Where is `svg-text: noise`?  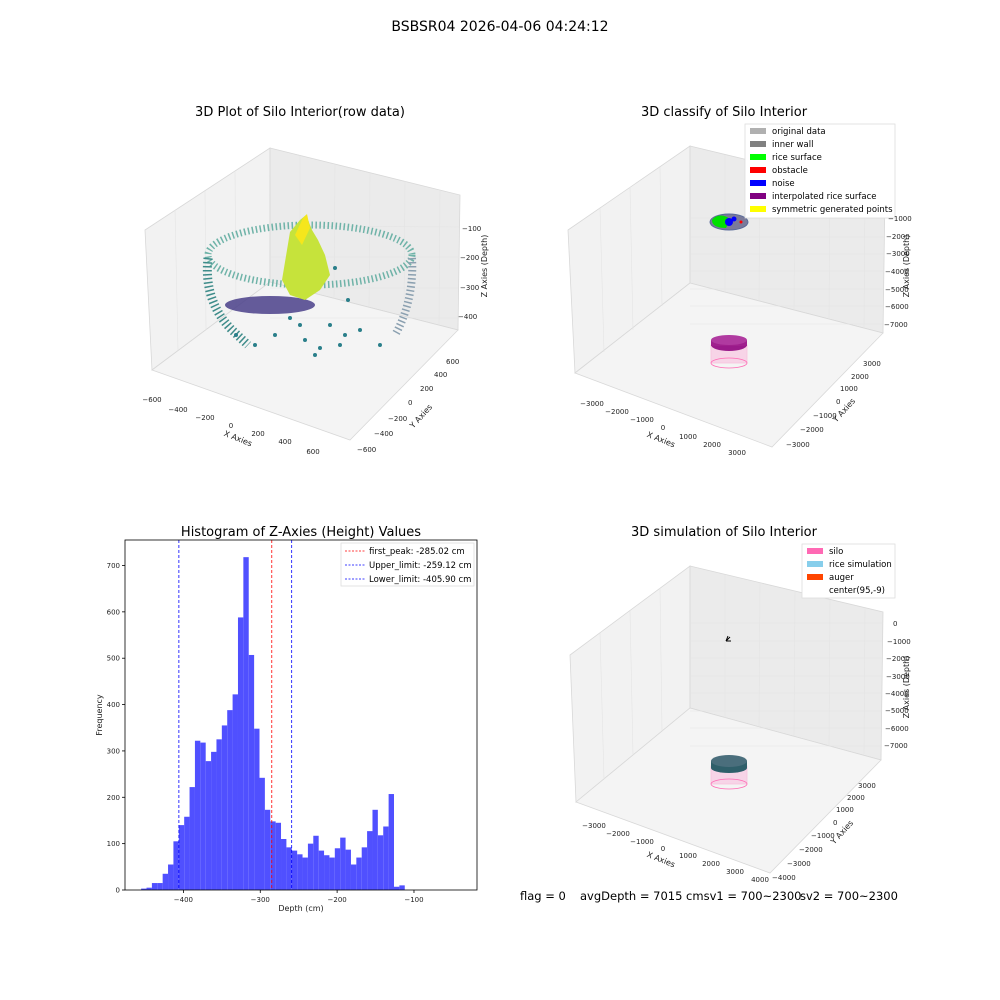
svg-text: noise is located at coordinates (783, 184).